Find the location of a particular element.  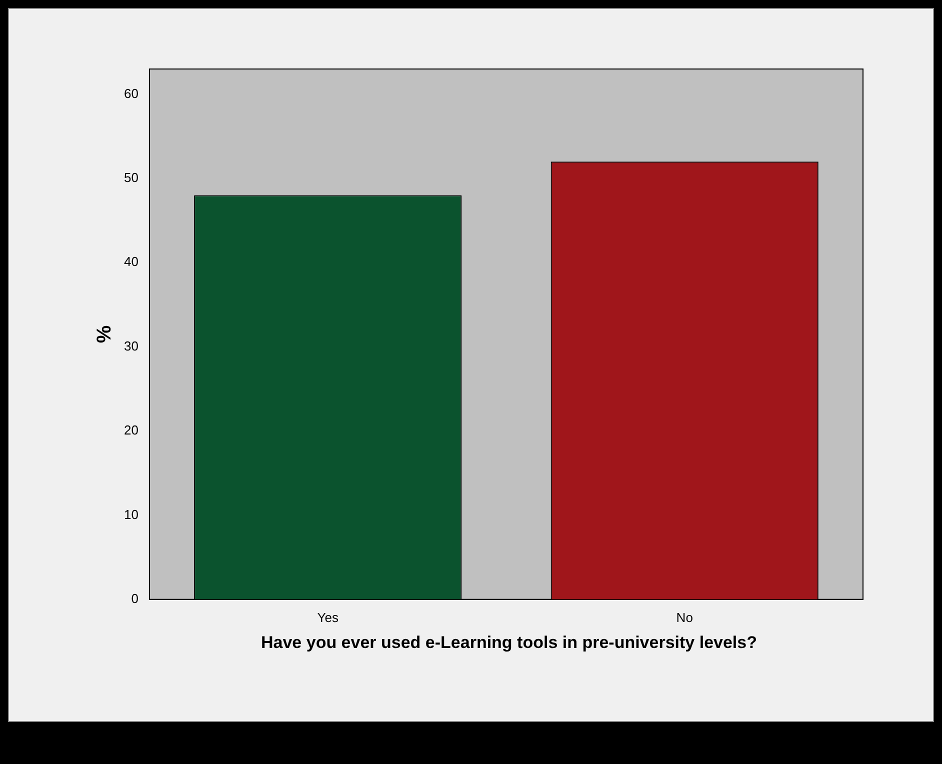

x-tick-label: No is located at coordinates (684, 617).